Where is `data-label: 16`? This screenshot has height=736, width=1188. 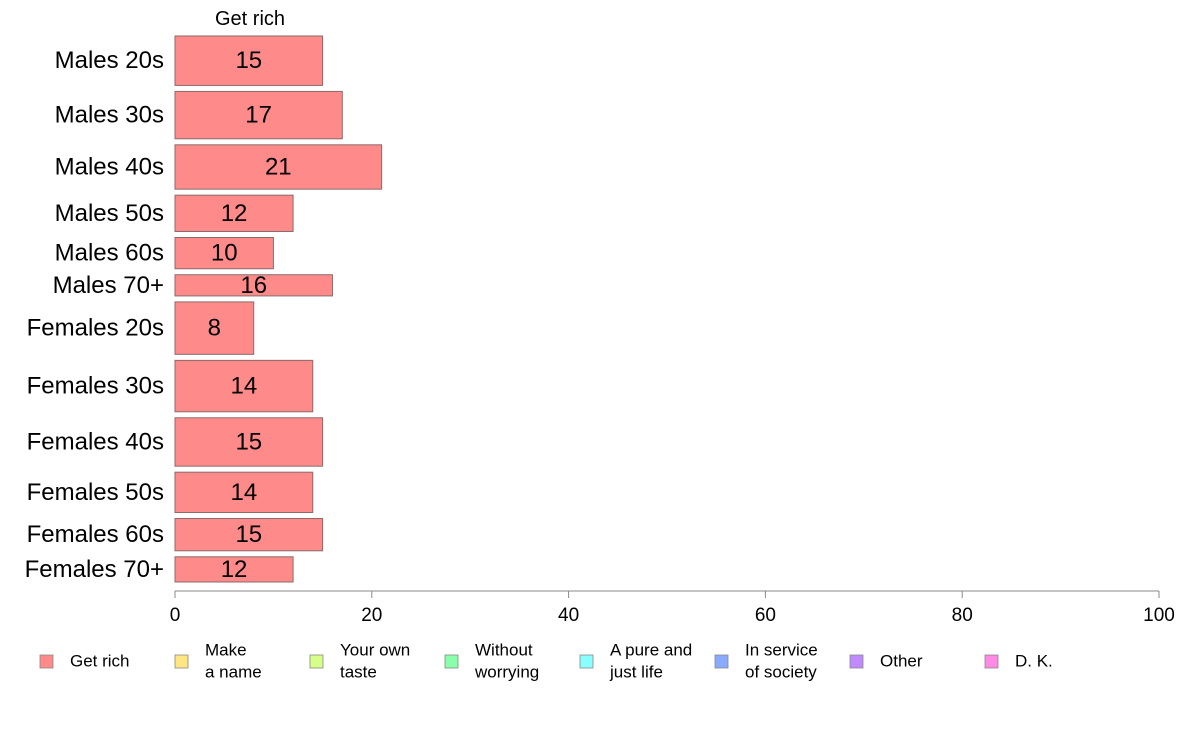 data-label: 16 is located at coordinates (253, 285).